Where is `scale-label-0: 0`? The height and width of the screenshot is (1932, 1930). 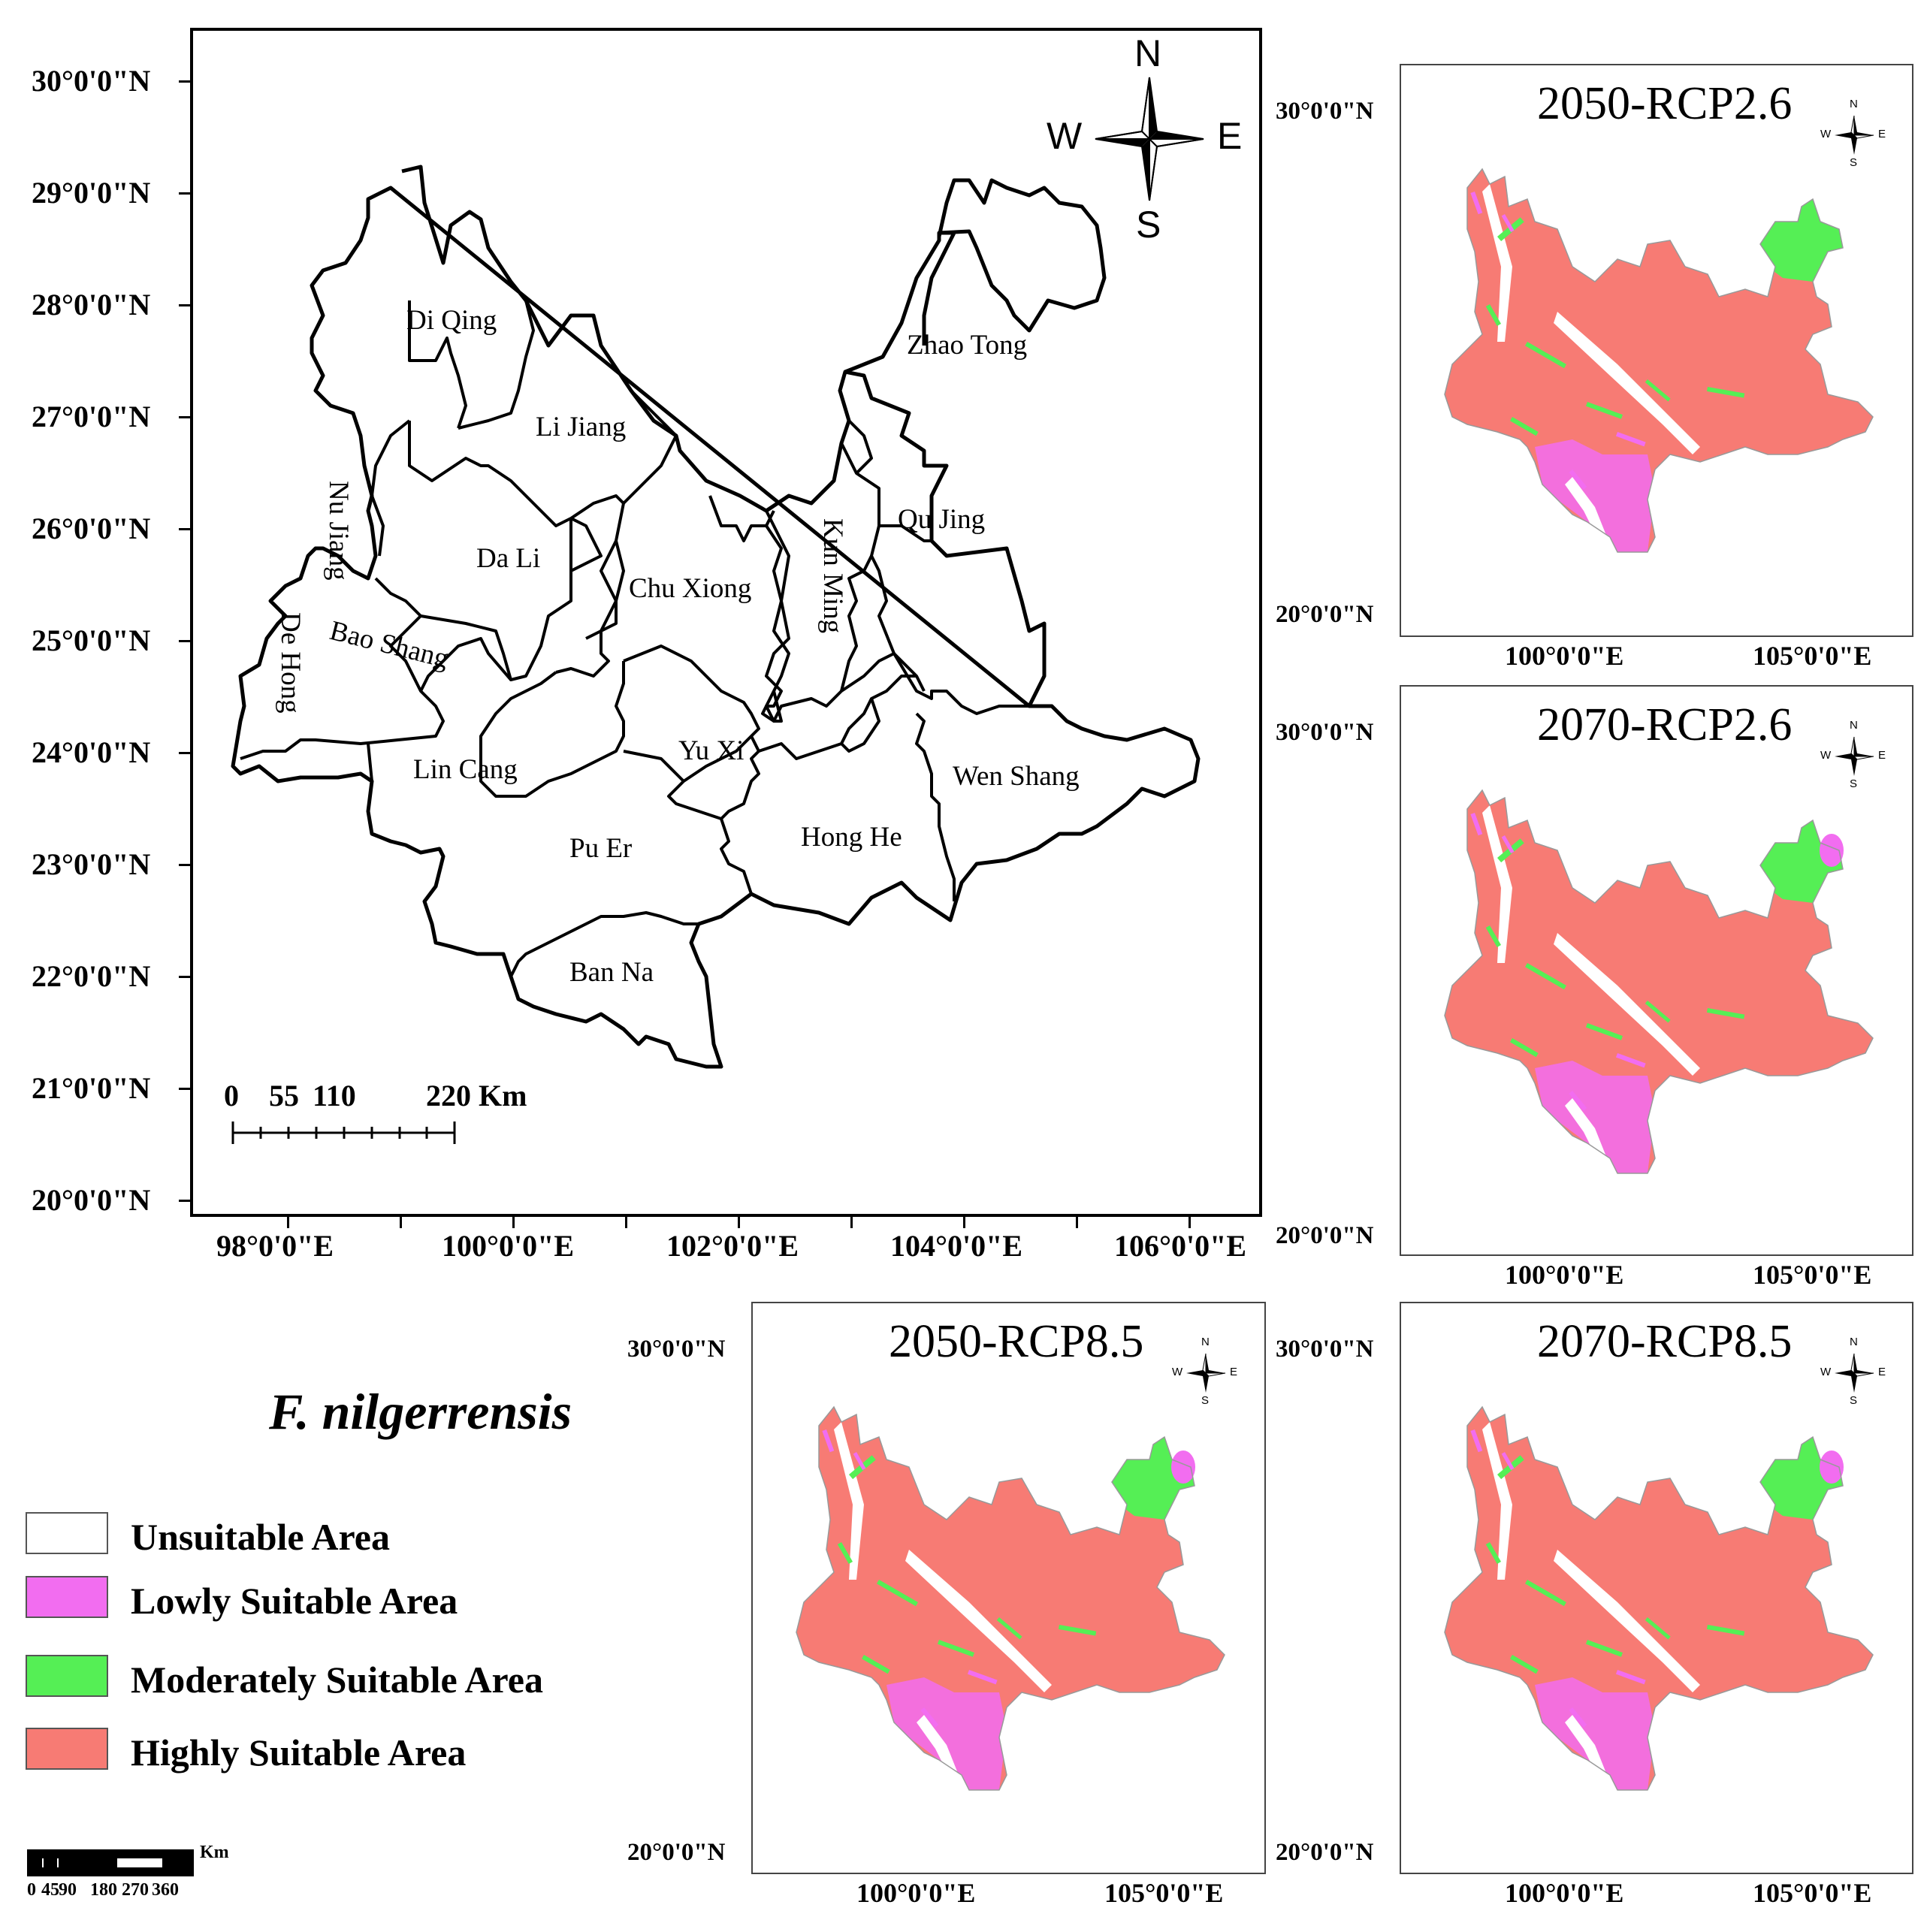 scale-label-0: 0 is located at coordinates (231, 1095).